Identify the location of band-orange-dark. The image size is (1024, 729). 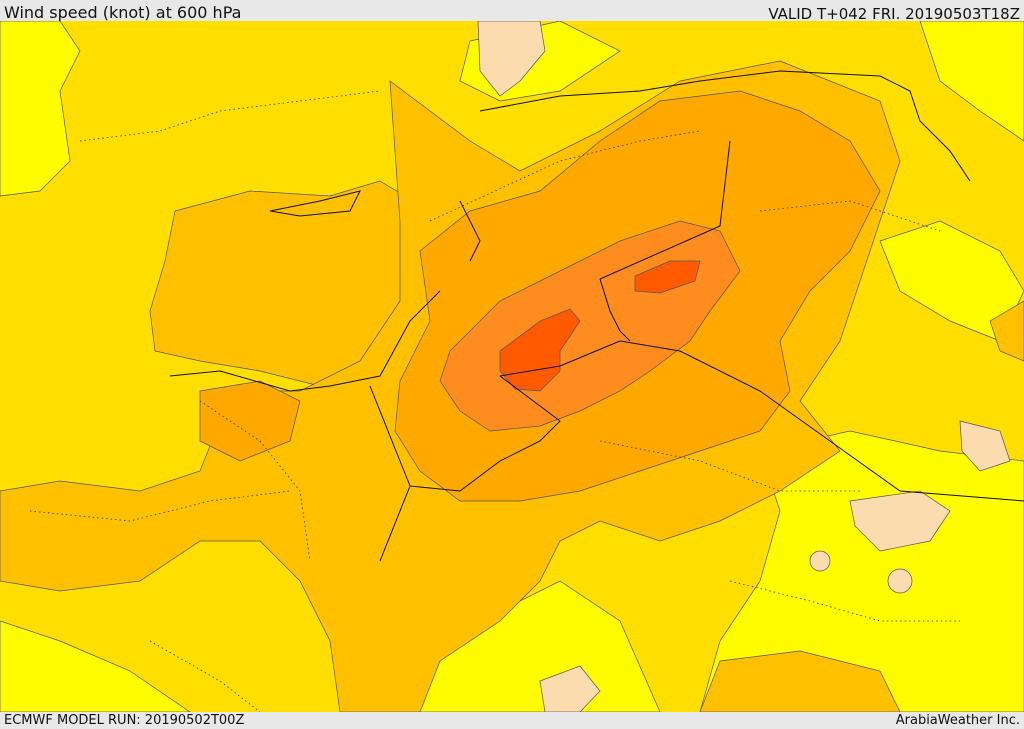
(600, 326).